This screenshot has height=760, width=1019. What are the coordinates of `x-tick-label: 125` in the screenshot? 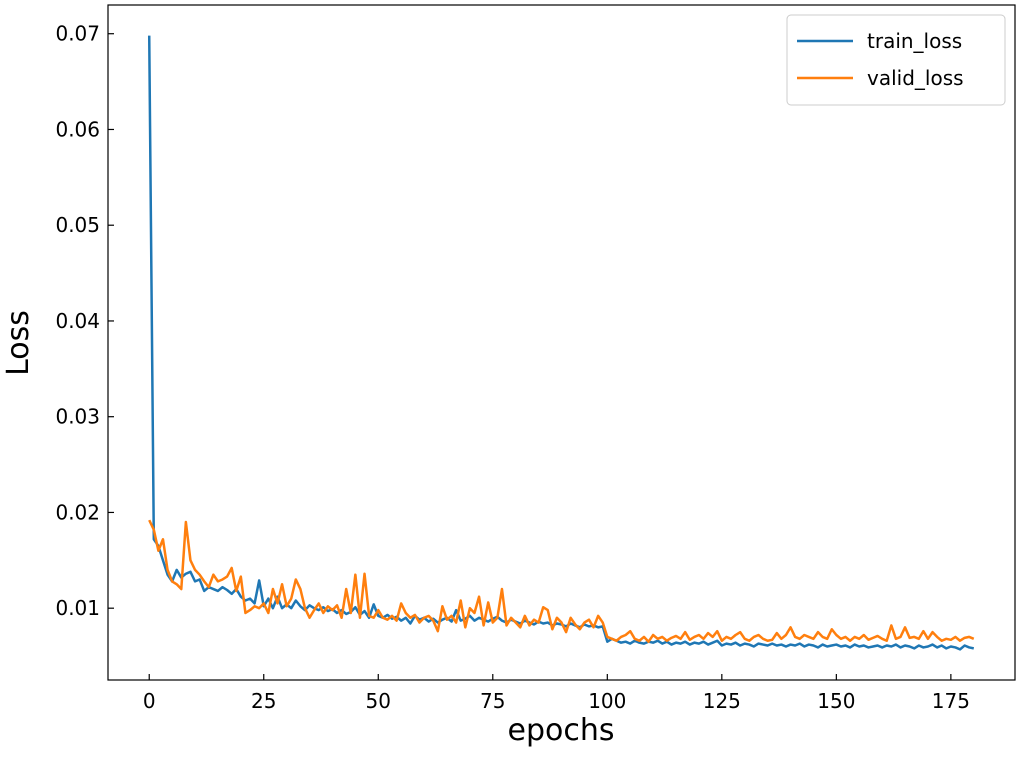 It's located at (722, 701).